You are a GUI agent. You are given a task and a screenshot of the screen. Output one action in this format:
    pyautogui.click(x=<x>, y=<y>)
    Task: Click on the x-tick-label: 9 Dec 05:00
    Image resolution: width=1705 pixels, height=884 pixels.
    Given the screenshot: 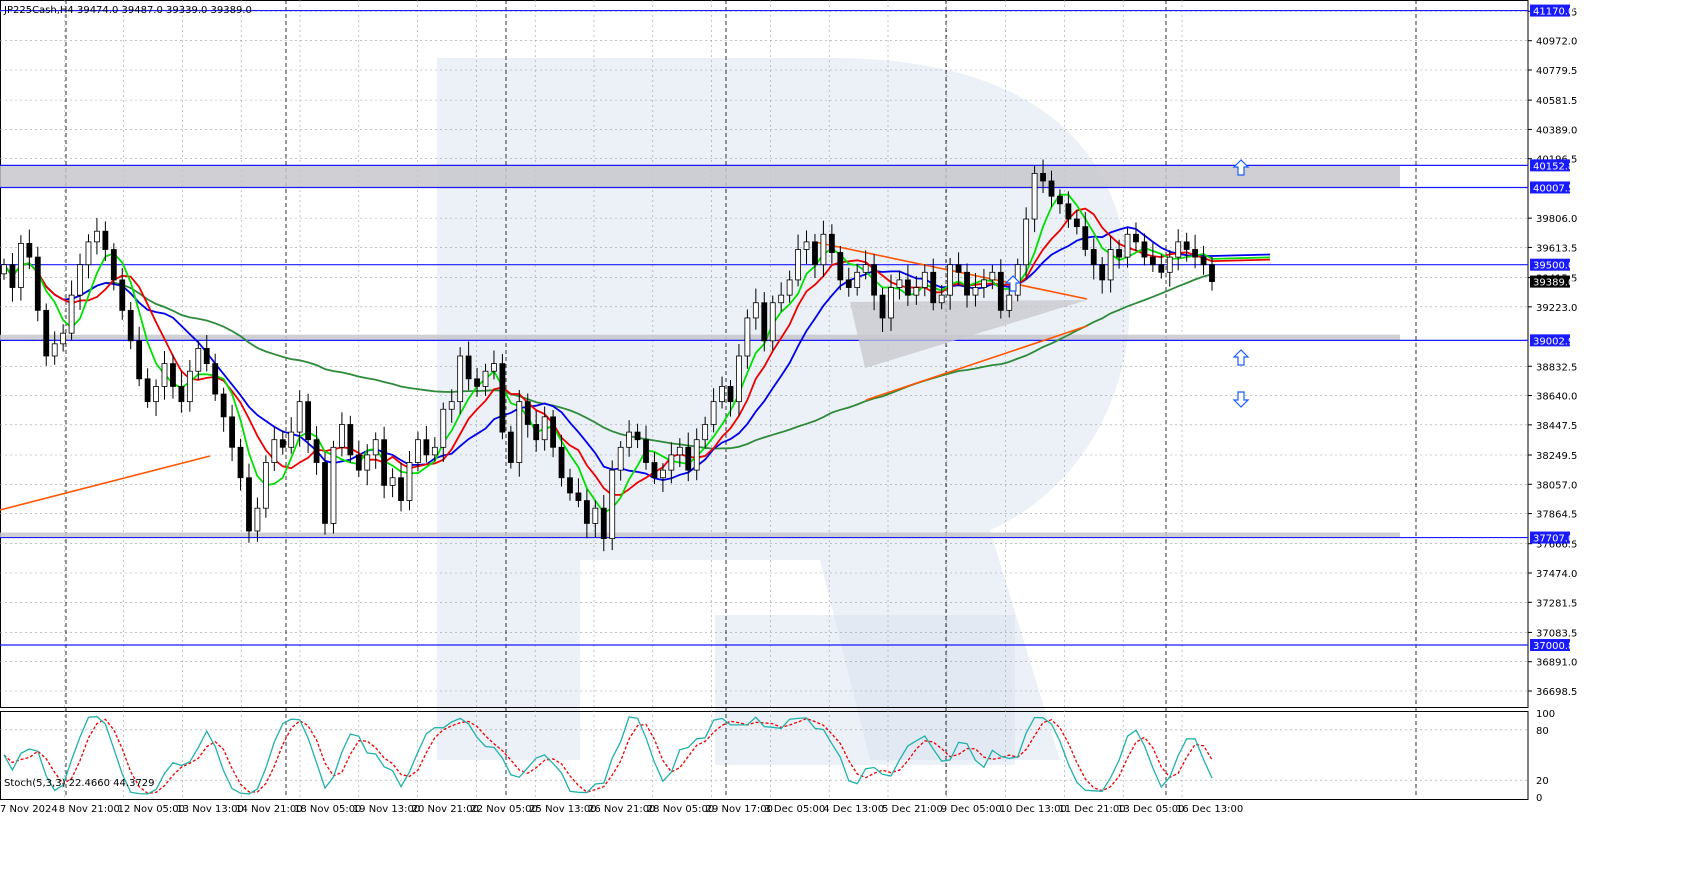 What is the action you would take?
    pyautogui.click(x=971, y=809)
    